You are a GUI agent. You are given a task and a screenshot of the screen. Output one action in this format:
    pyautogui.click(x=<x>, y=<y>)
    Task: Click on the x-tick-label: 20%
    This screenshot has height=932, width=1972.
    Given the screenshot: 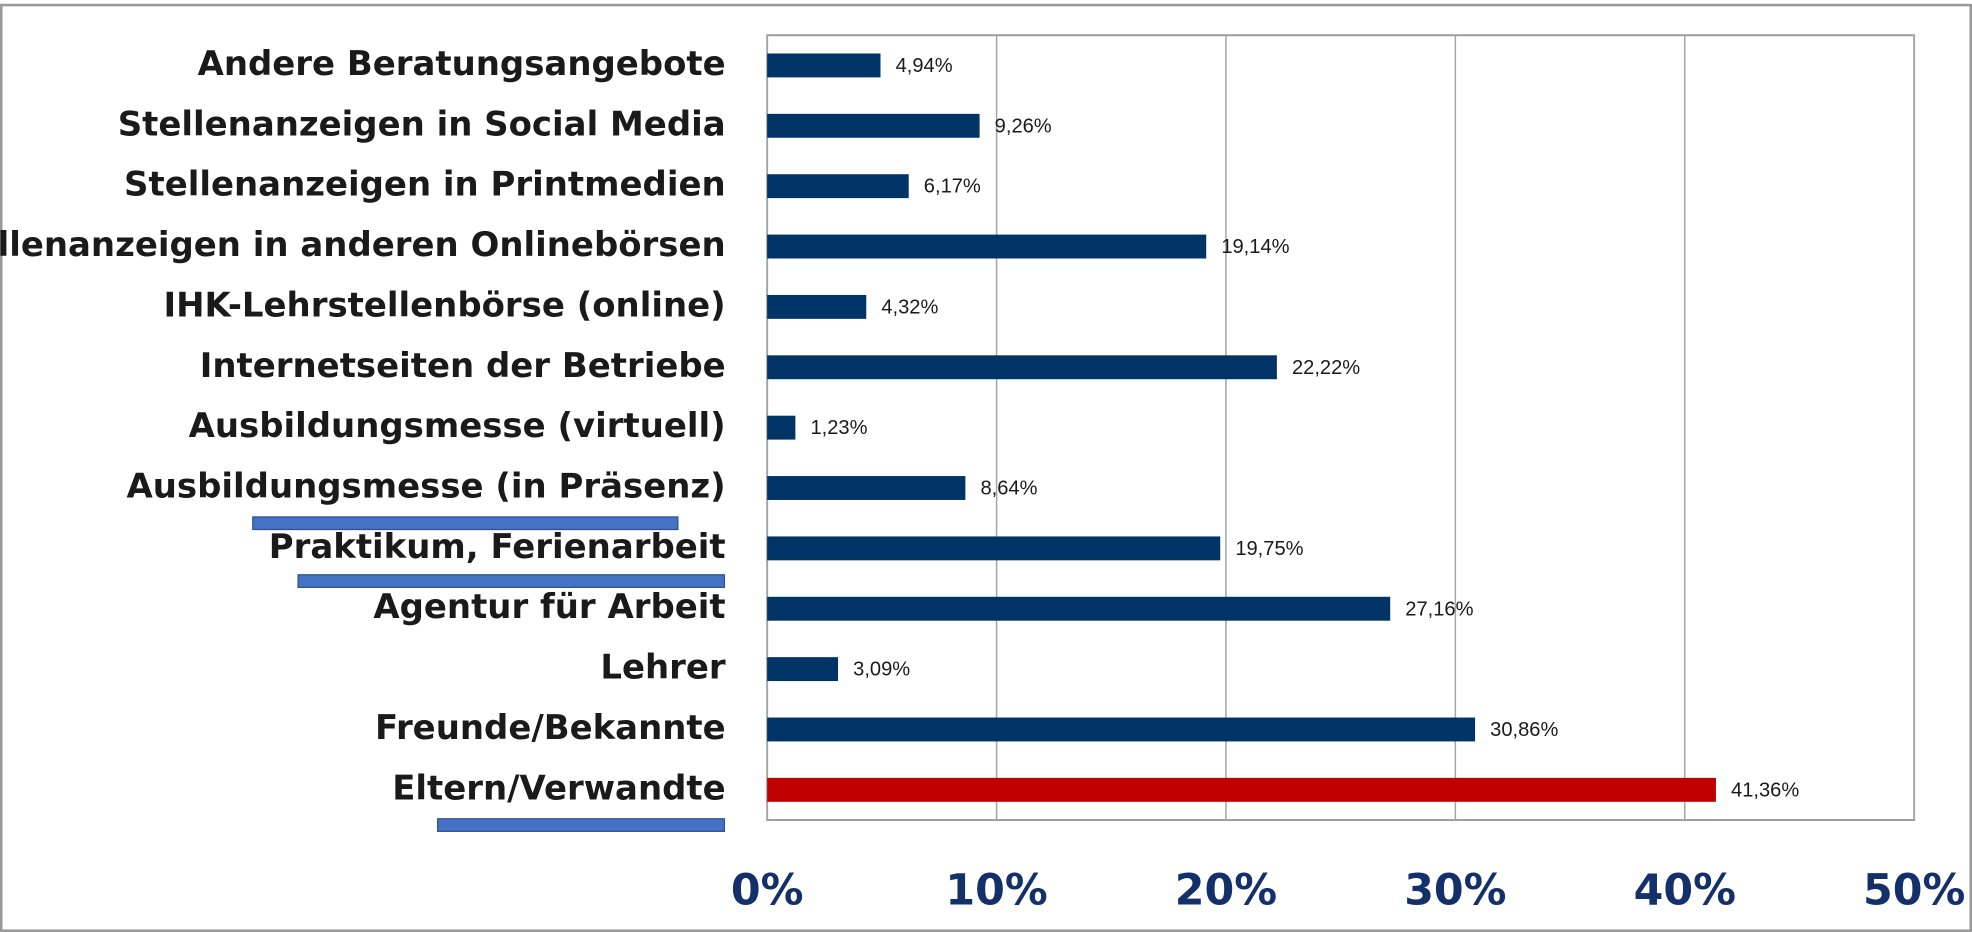 What is the action you would take?
    pyautogui.click(x=1226, y=890)
    